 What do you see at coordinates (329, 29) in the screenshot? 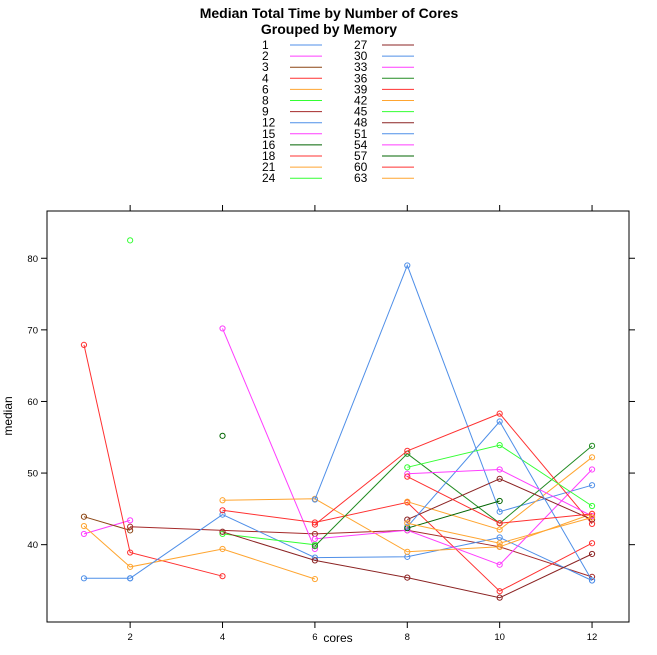
I see `chart-subtitle: Grouped by Memory` at bounding box center [329, 29].